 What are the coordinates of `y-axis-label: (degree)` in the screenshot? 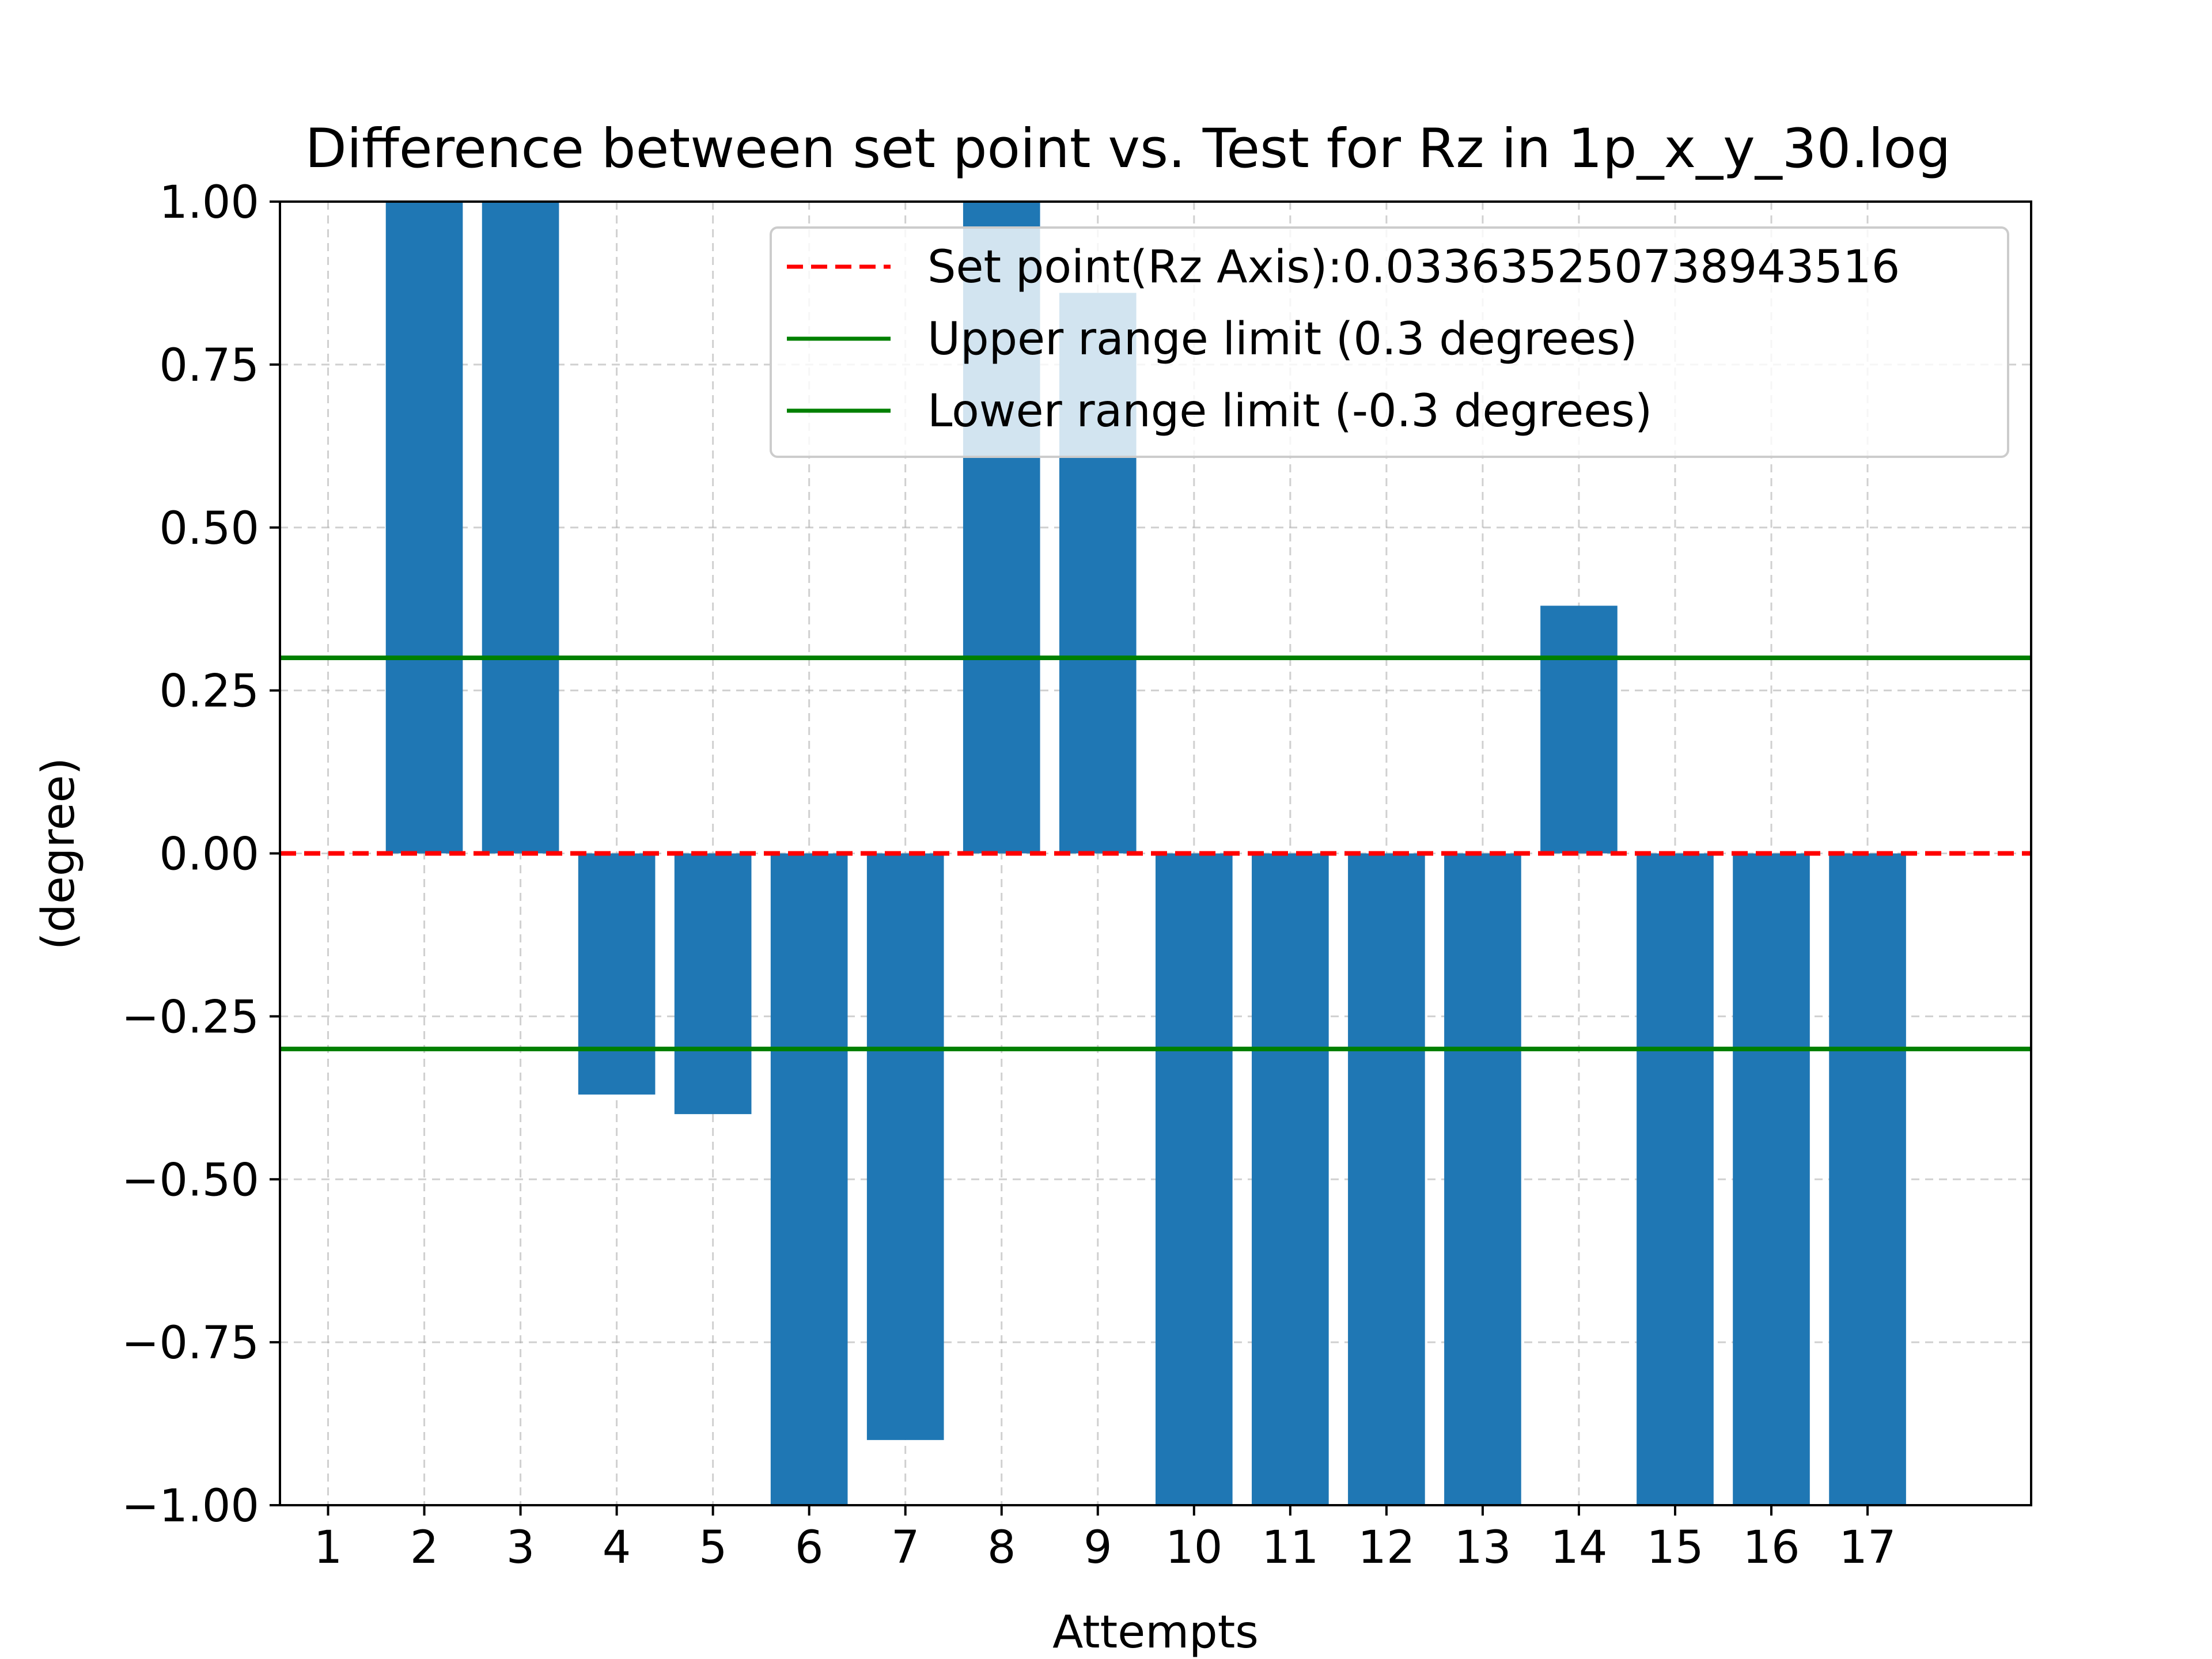 It's located at (59, 853).